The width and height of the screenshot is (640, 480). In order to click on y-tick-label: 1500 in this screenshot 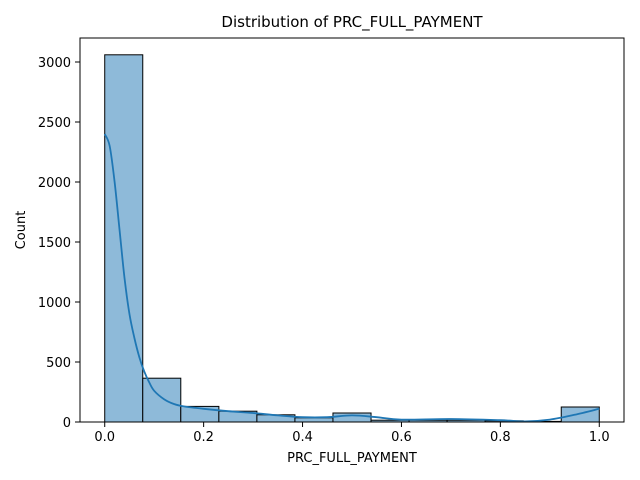, I will do `click(54, 243)`.